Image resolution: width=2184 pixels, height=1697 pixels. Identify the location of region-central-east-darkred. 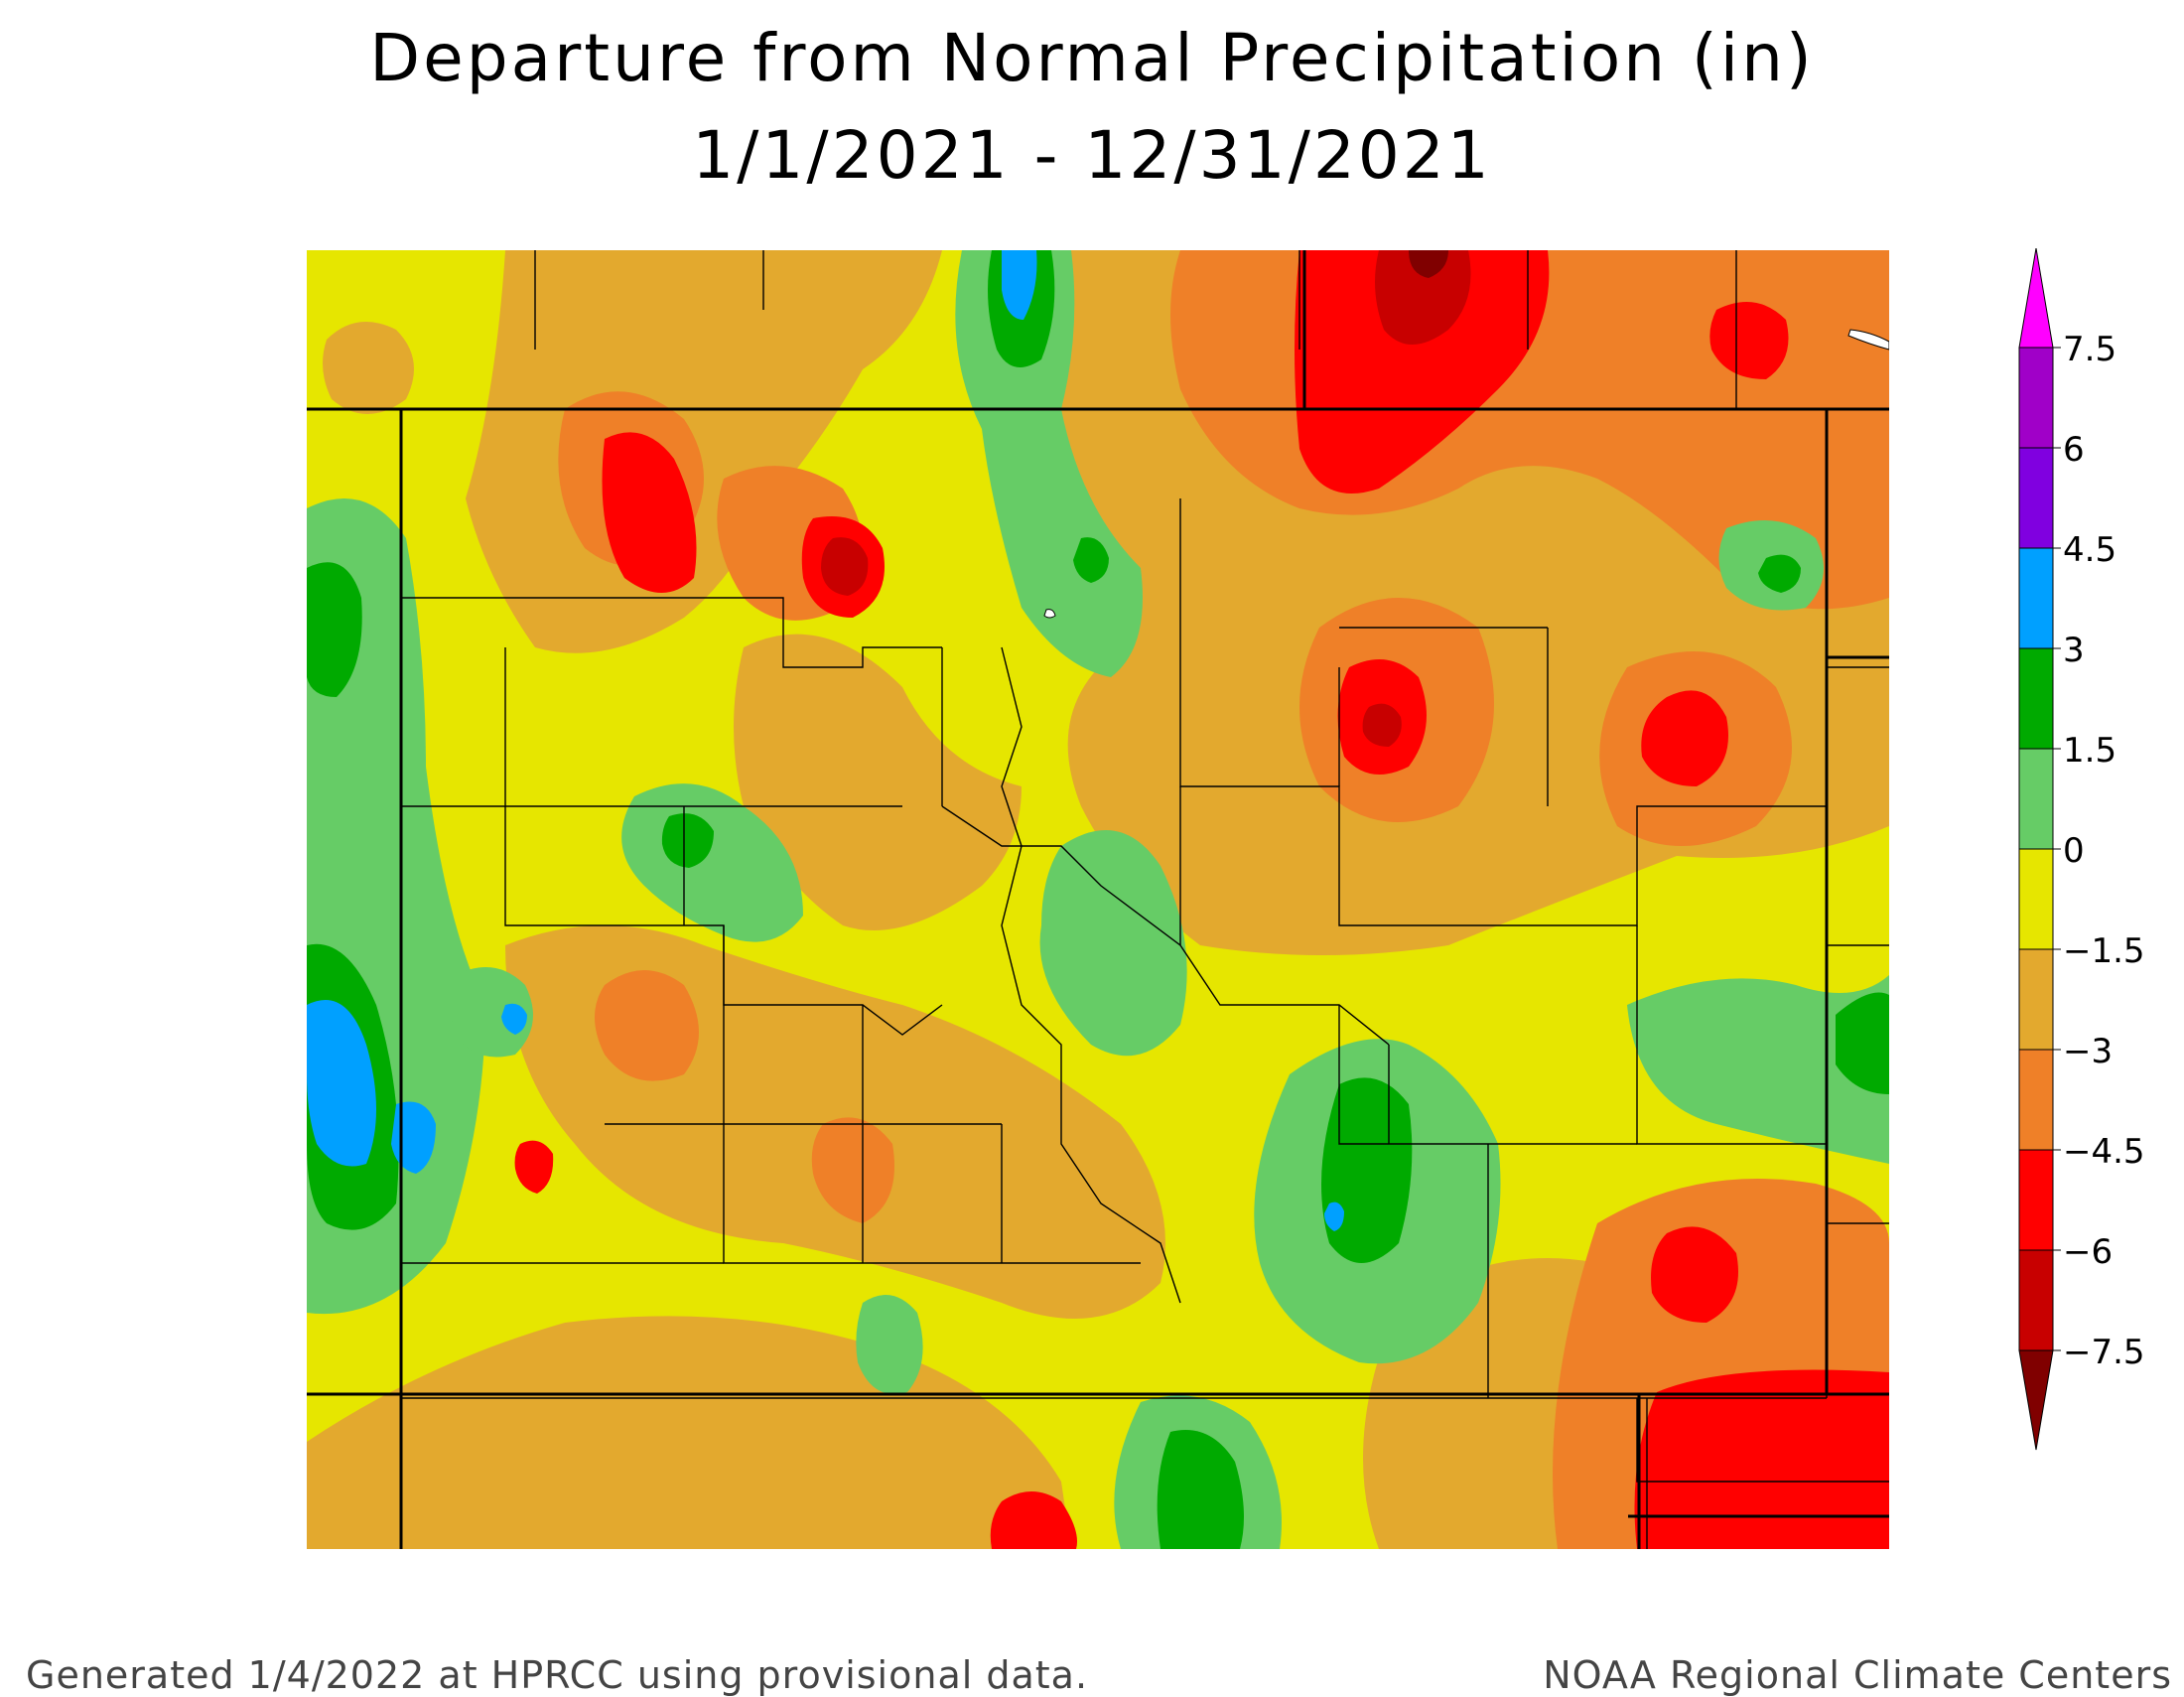
(1382, 725).